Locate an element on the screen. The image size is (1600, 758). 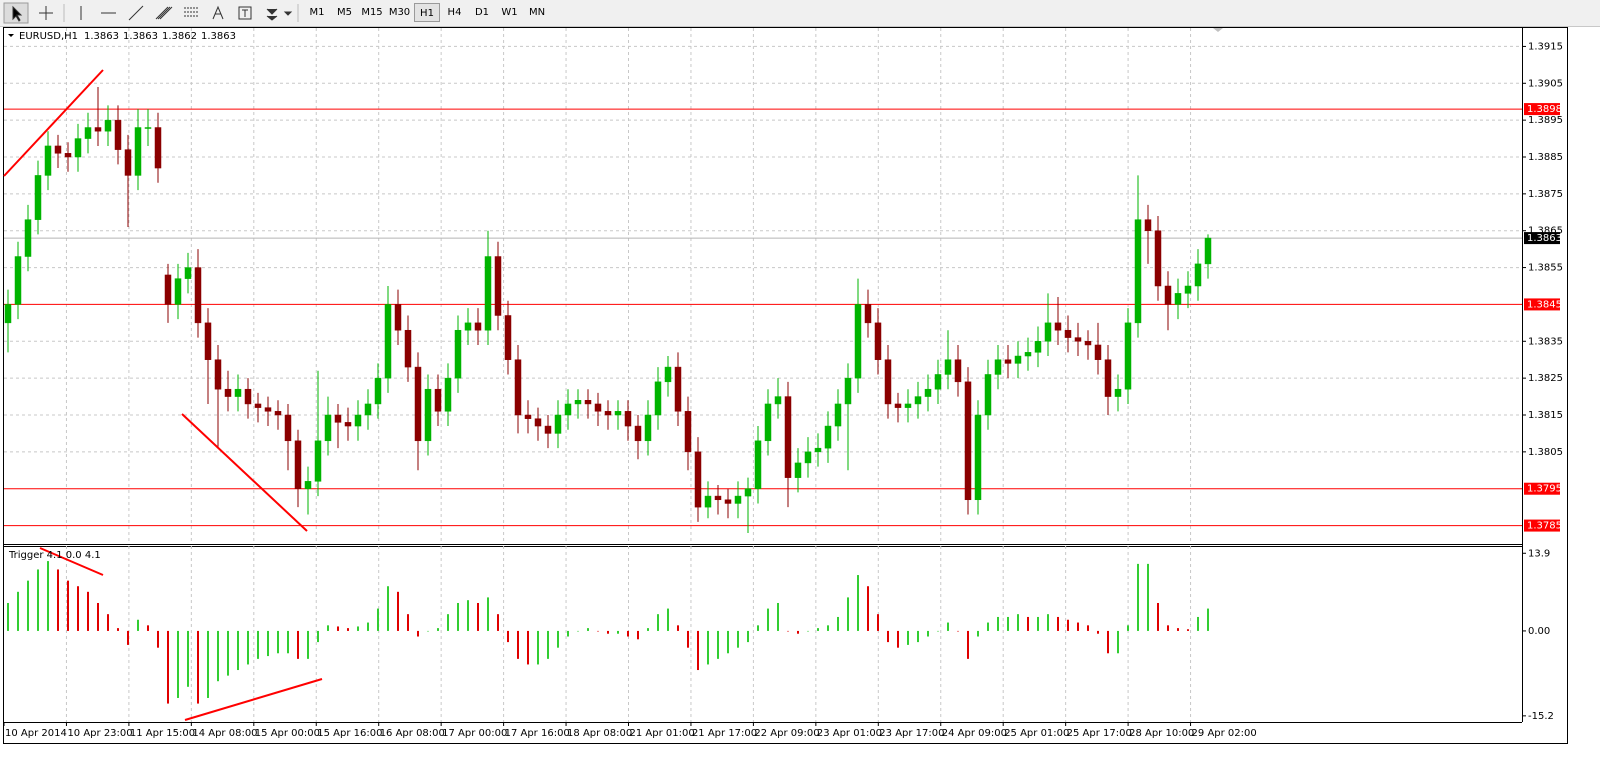
timeframe-button: M1 is located at coordinates (317, 12).